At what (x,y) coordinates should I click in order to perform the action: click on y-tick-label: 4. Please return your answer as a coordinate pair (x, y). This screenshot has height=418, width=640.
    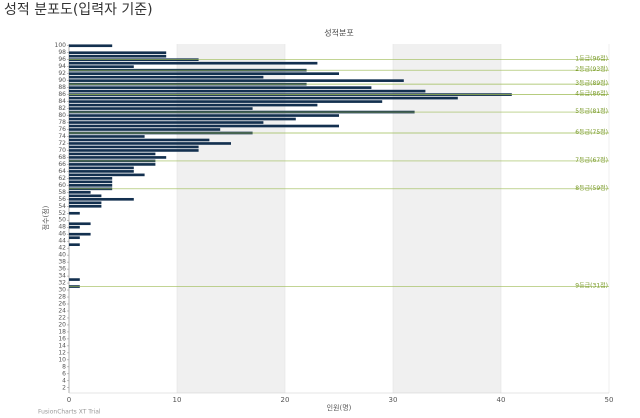
    Looking at the image, I should click on (64, 380).